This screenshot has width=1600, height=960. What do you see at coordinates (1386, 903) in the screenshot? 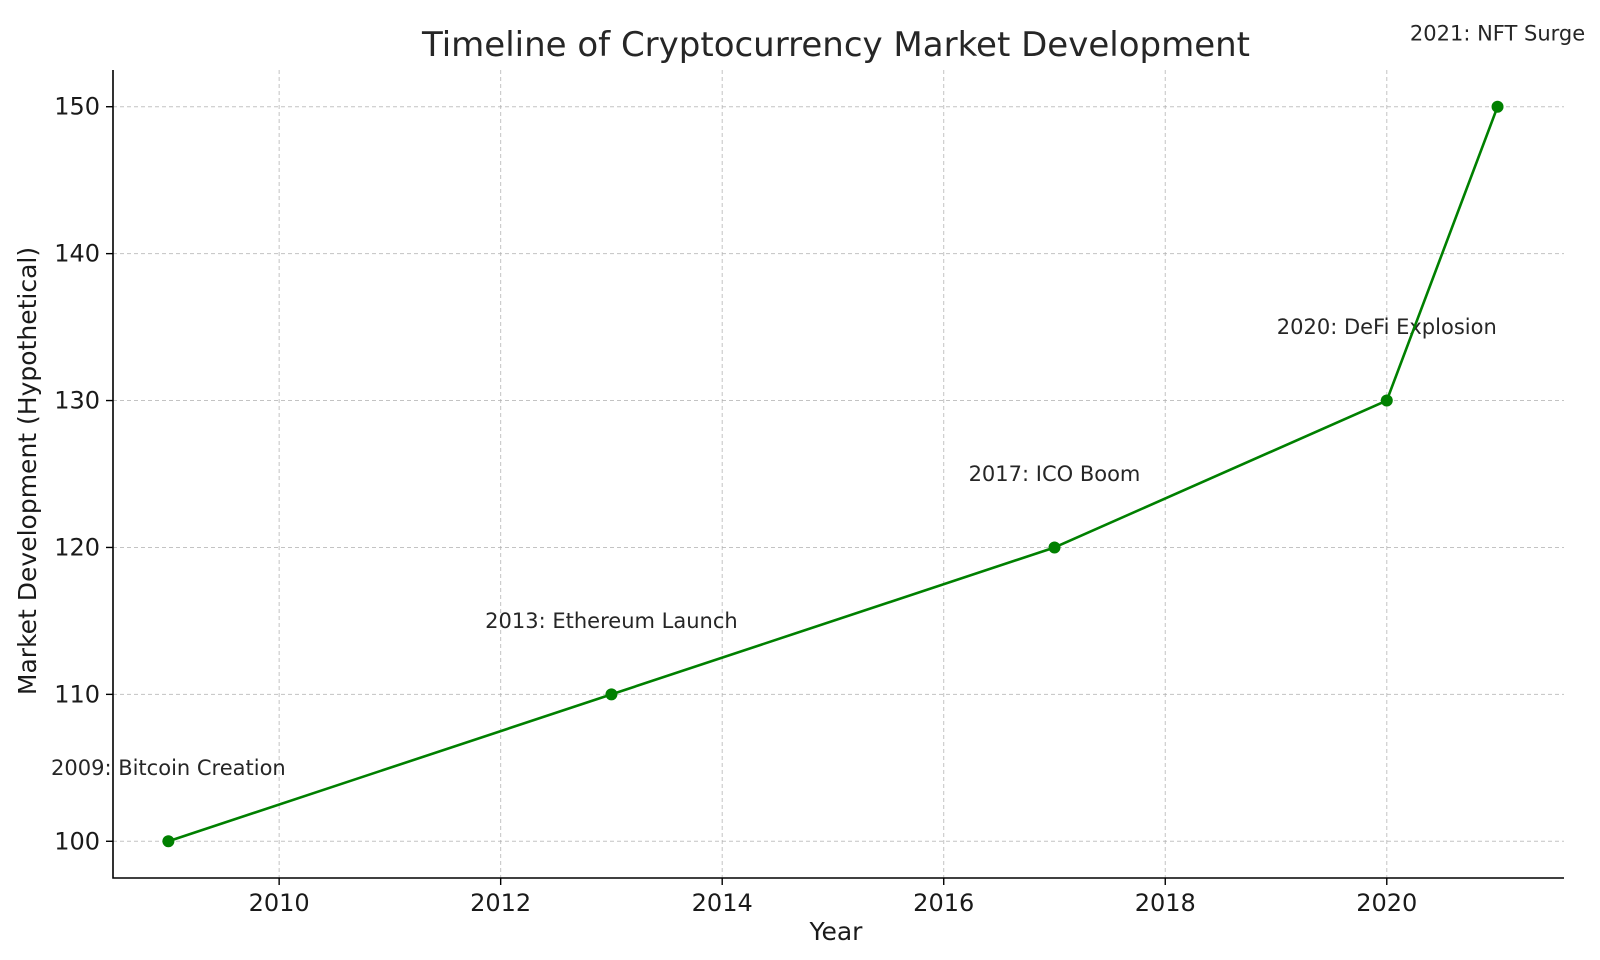
I see `x-tick-label: 2020` at bounding box center [1386, 903].